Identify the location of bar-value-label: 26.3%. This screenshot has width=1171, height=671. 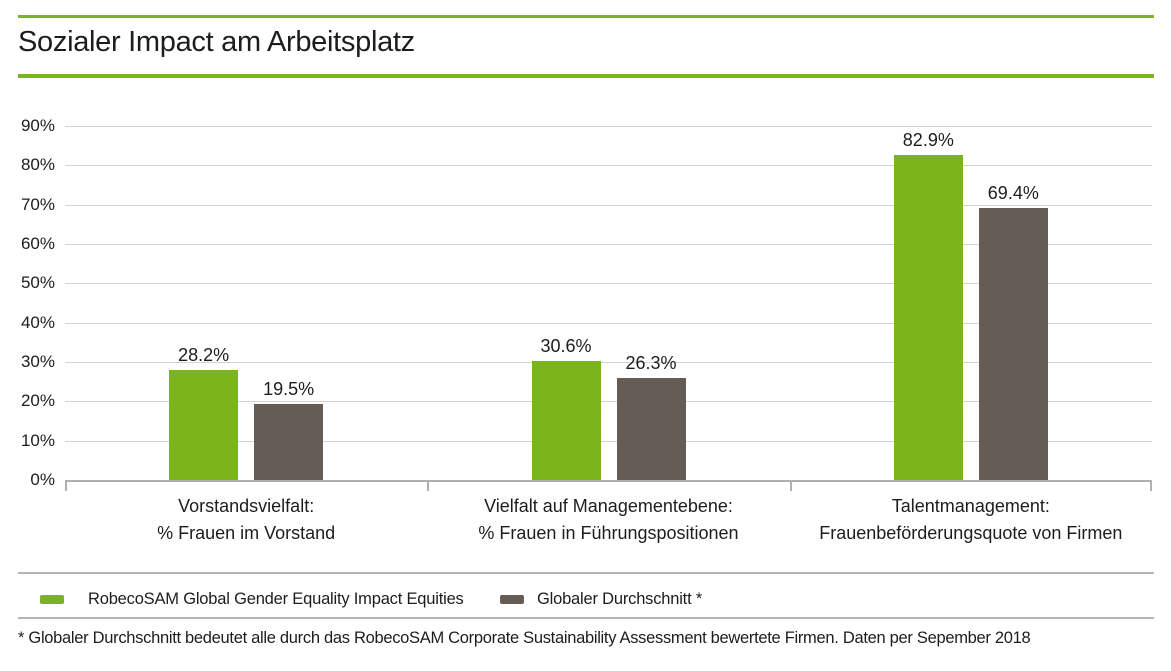
(651, 362).